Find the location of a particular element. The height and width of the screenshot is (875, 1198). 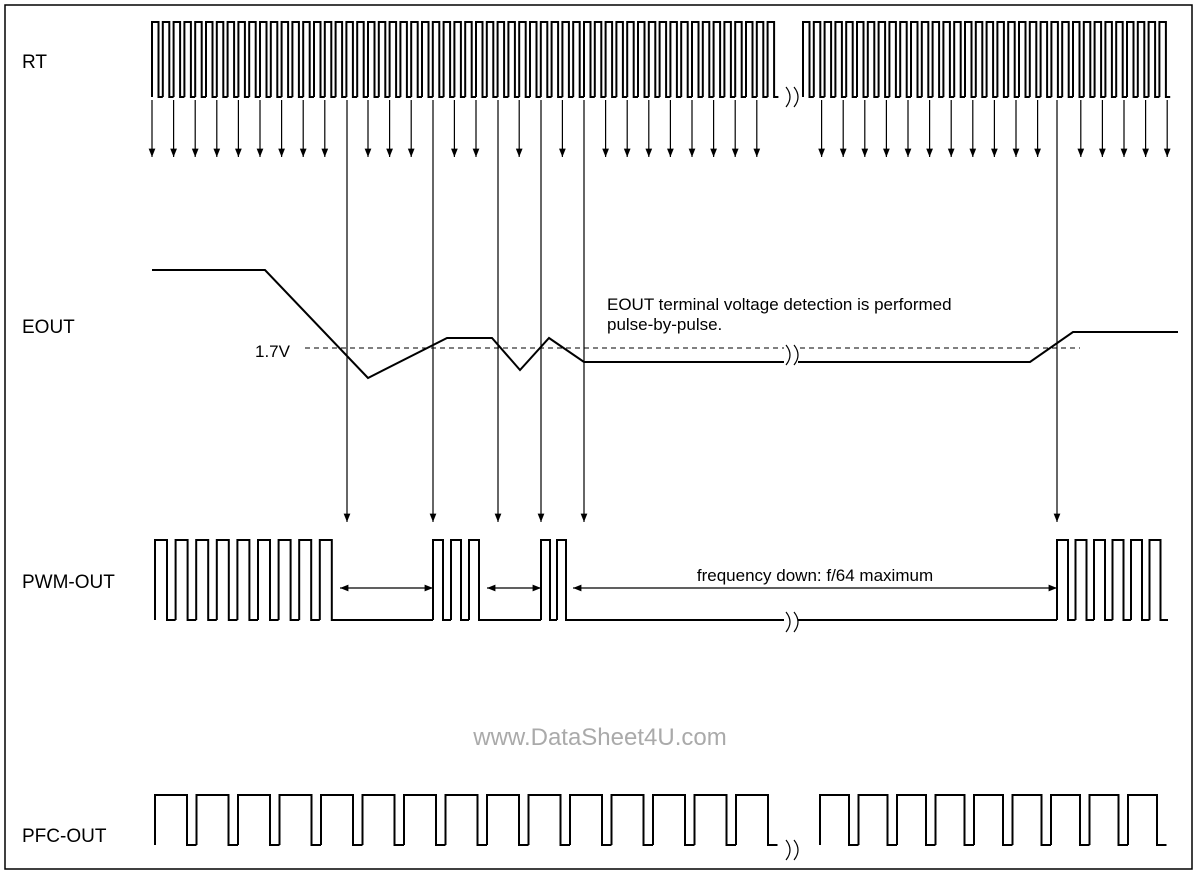

threshold-label: 1.7V is located at coordinates (273, 351).